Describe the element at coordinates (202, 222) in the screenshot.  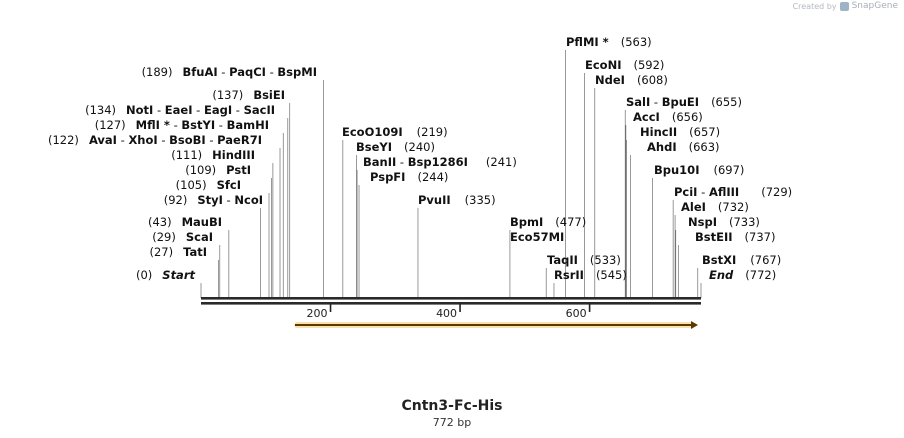
I see `enzyme-name: MauBI` at that location.